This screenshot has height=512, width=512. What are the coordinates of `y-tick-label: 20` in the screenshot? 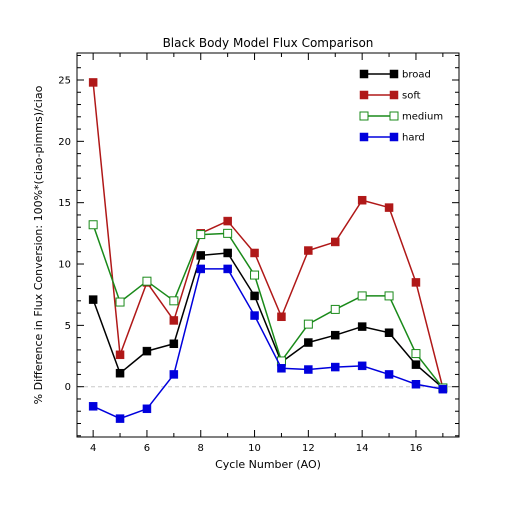 It's located at (64, 142).